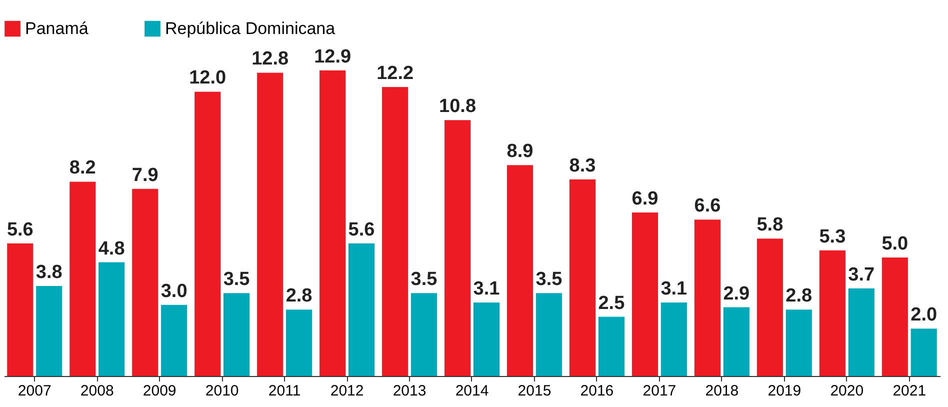 The height and width of the screenshot is (407, 948). I want to click on x-tick-label: 2011, so click(284, 391).